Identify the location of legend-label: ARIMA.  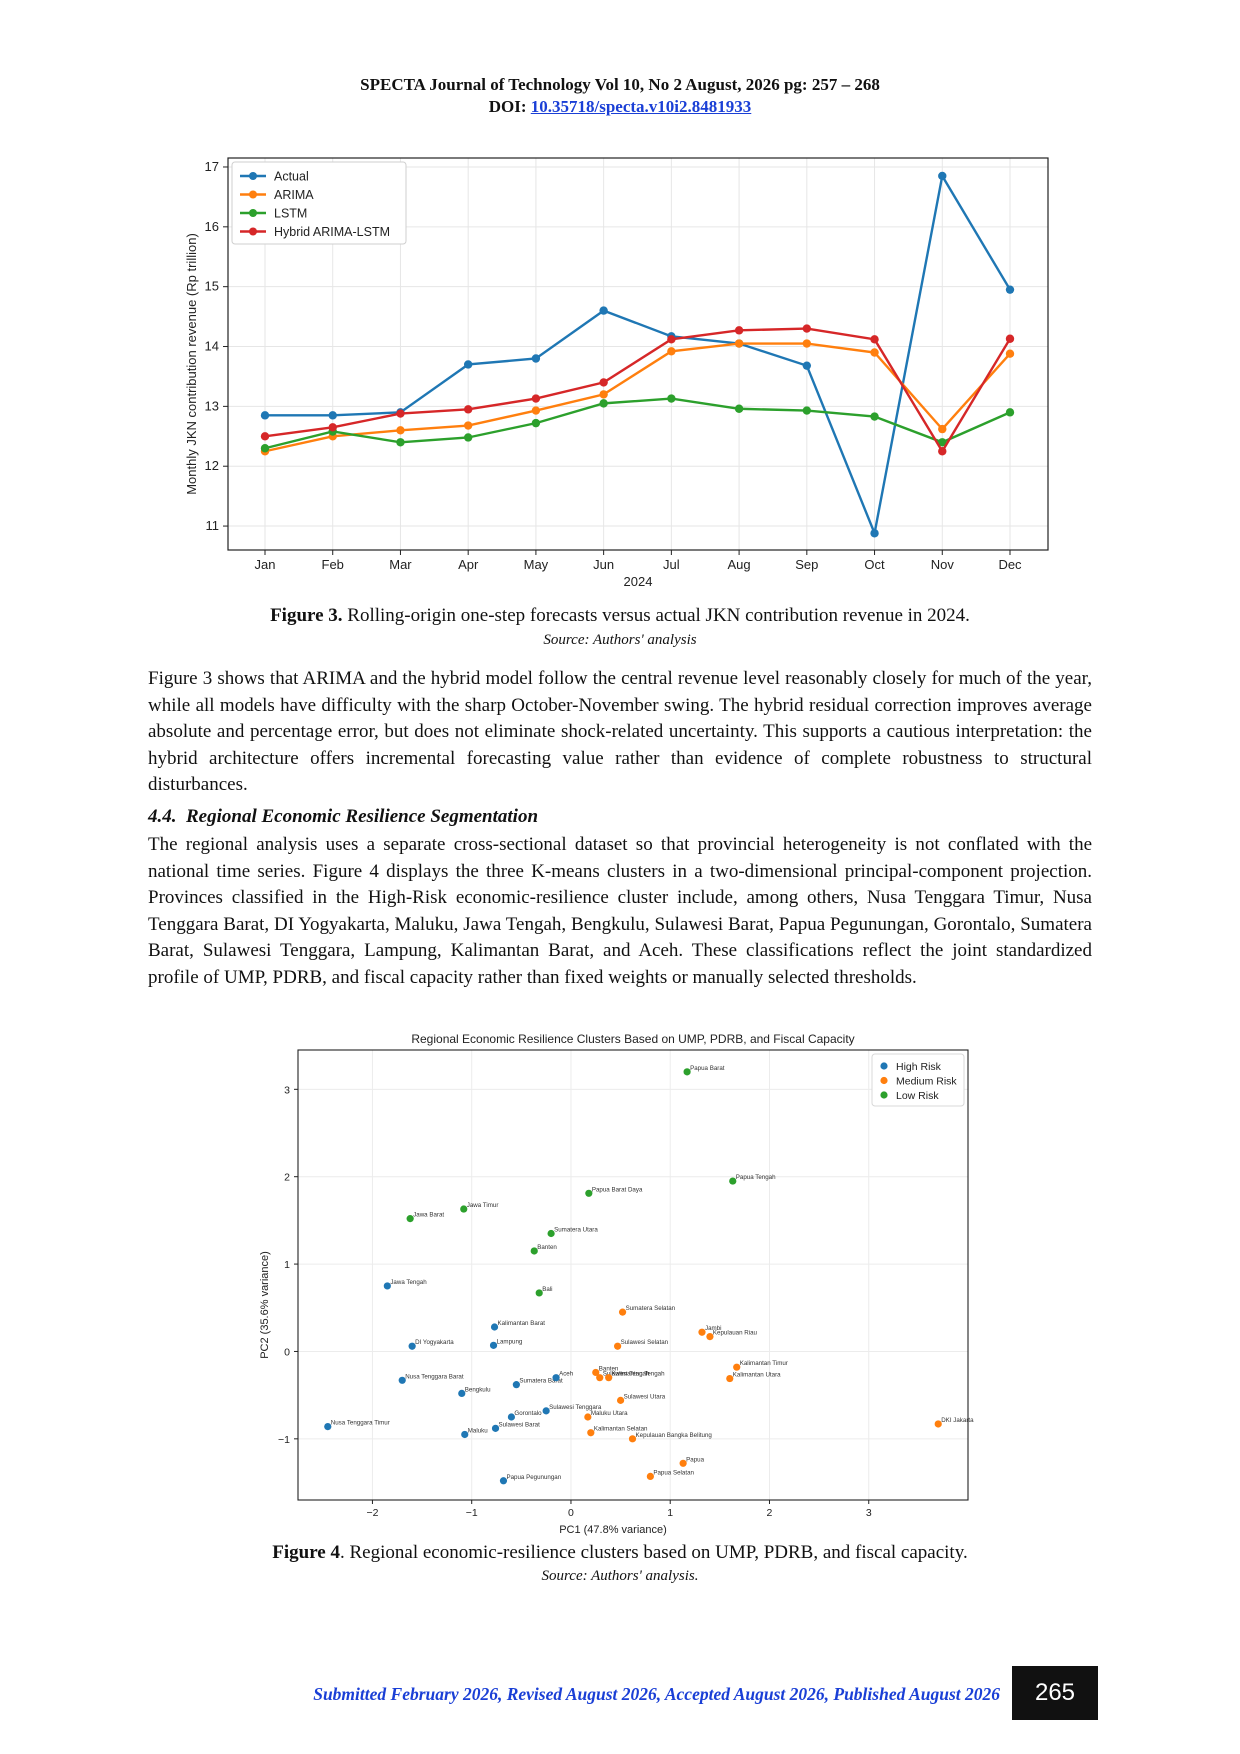
(294, 195).